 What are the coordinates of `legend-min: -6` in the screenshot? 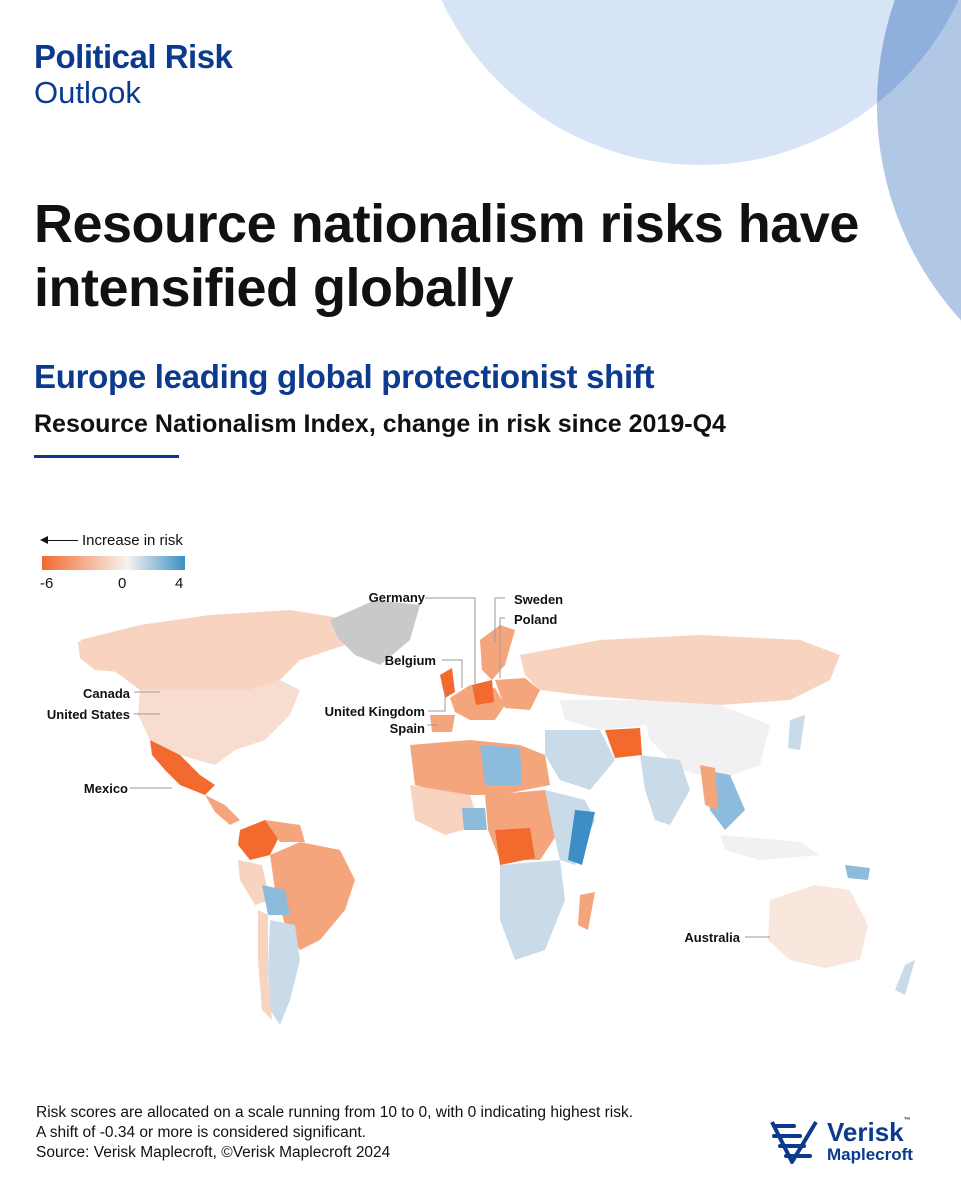 It's located at (47, 583).